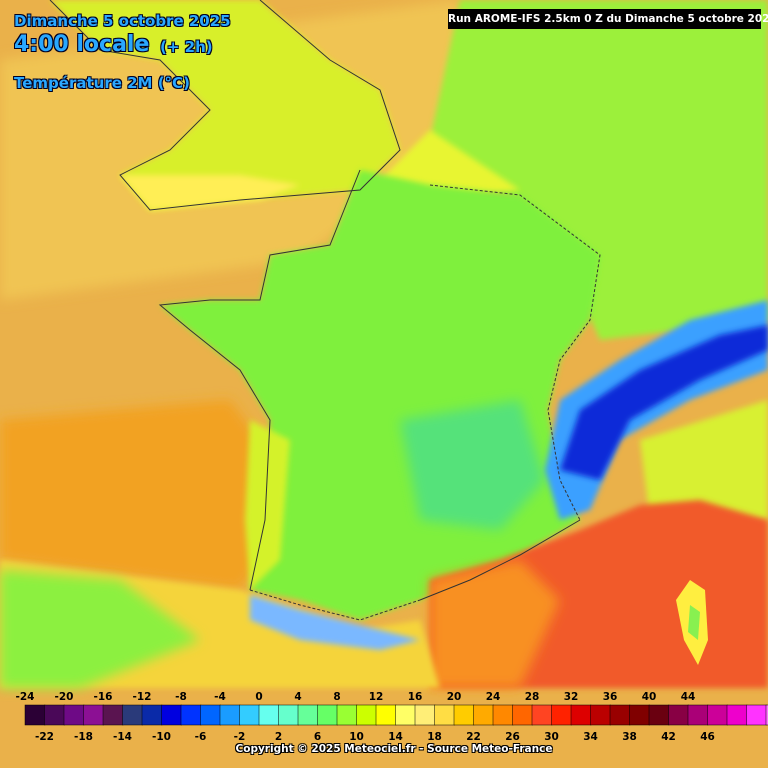 The height and width of the screenshot is (768, 768). What do you see at coordinates (220, 697) in the screenshot?
I see `legend-tick-label: -4` at bounding box center [220, 697].